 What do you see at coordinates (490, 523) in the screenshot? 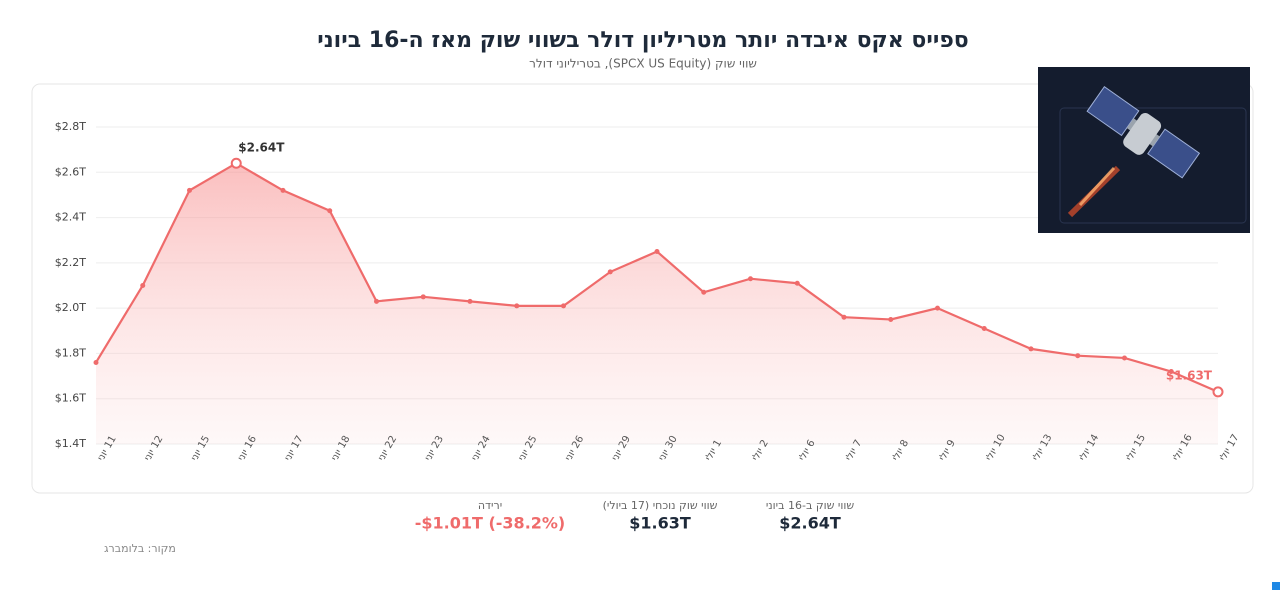
I see `stat-value: -$1.01T (-38.2%)` at bounding box center [490, 523].